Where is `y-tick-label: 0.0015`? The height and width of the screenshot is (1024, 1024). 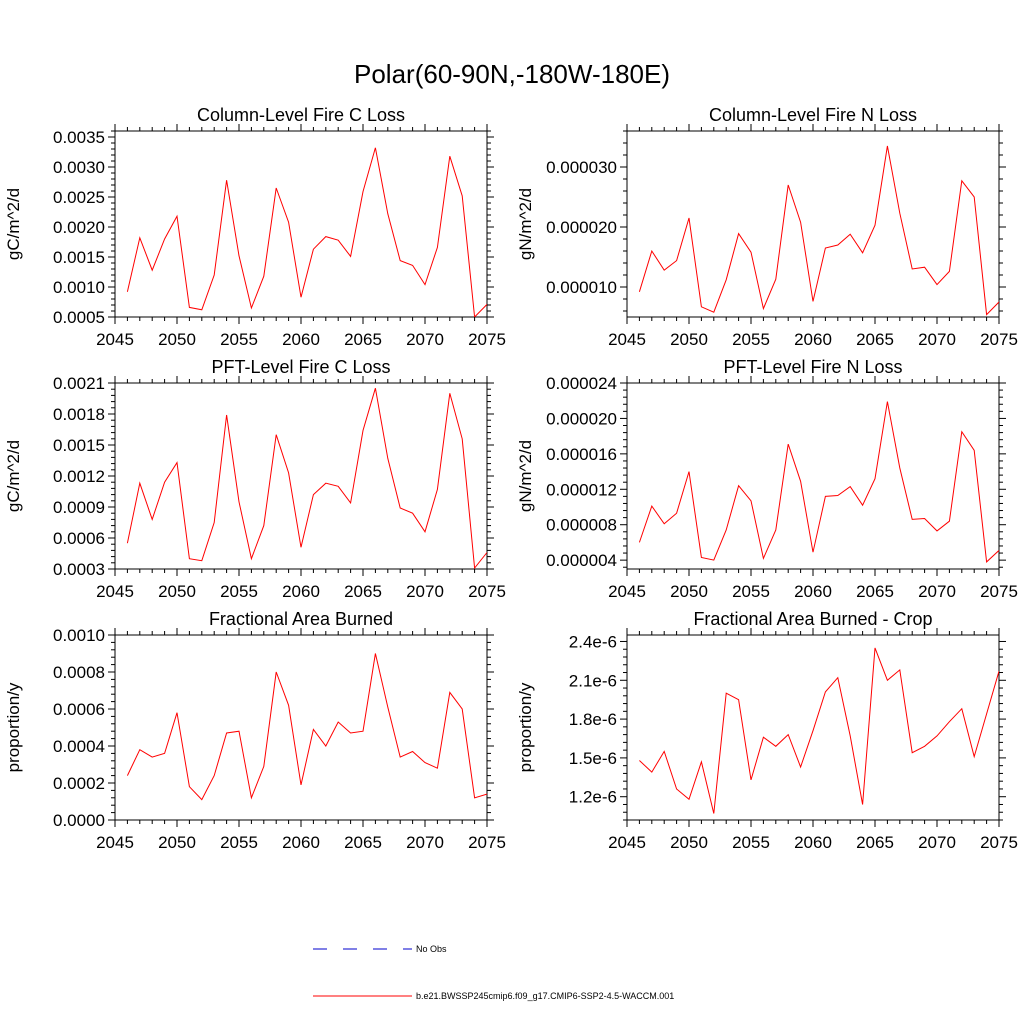 y-tick-label: 0.0015 is located at coordinates (79, 445).